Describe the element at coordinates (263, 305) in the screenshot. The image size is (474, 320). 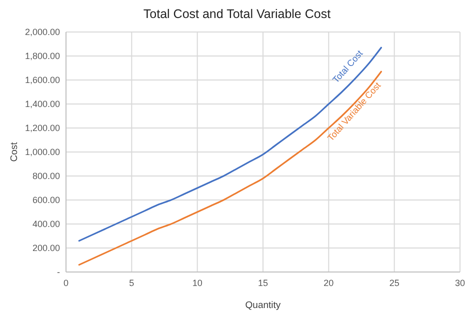
I see `x-axis-title: Quantity` at that location.